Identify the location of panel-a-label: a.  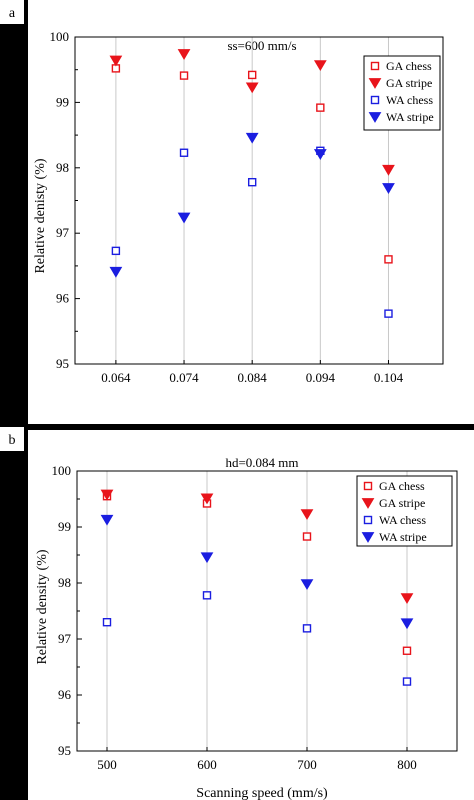
(12, 13).